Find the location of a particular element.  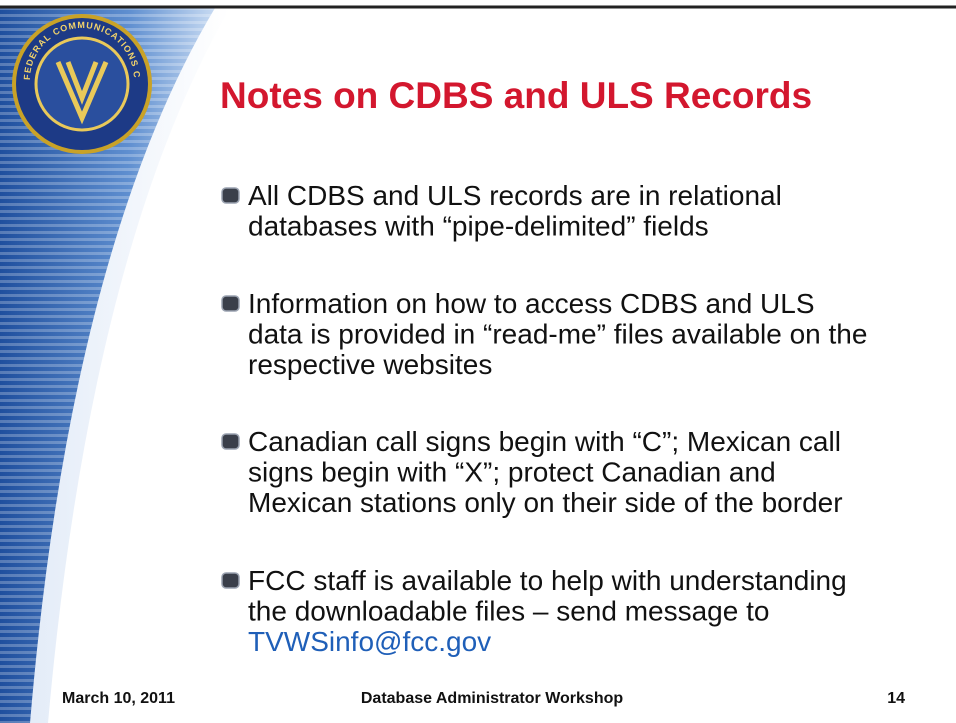

bullet-line: databases with “pipe-delimited” fields is located at coordinates (478, 226).